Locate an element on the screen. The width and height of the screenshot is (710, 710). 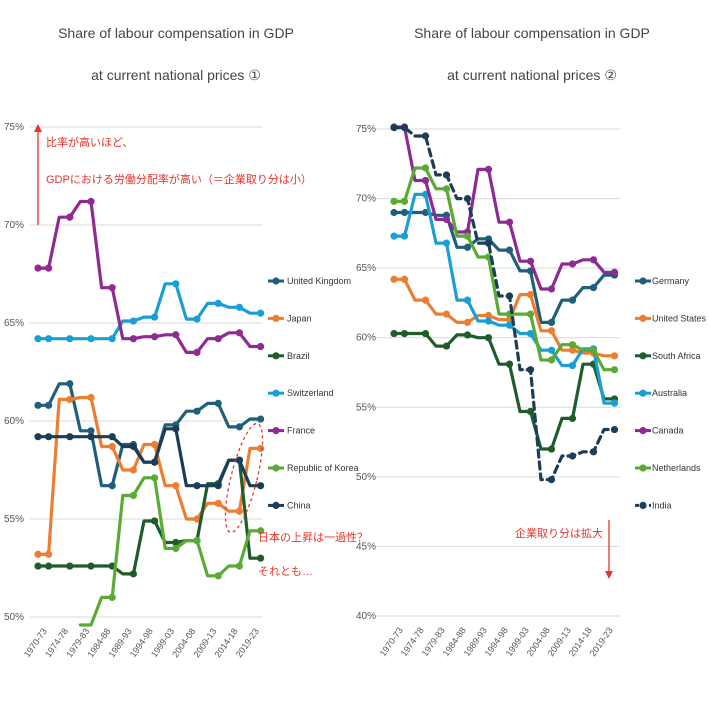
legend-marker-japan is located at coordinates (276, 318).